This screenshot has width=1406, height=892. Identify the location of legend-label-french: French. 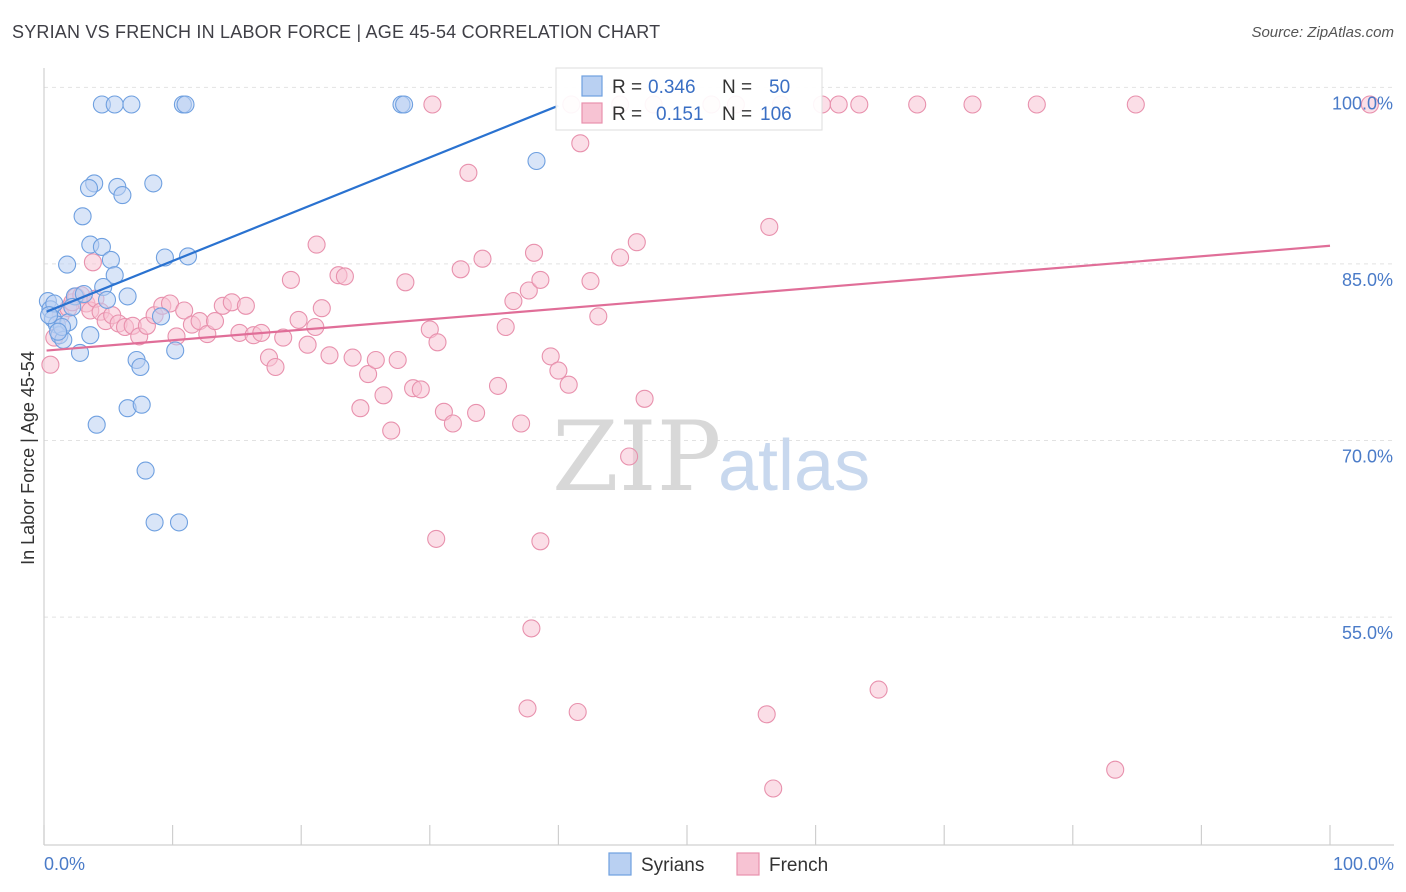
(798, 865).